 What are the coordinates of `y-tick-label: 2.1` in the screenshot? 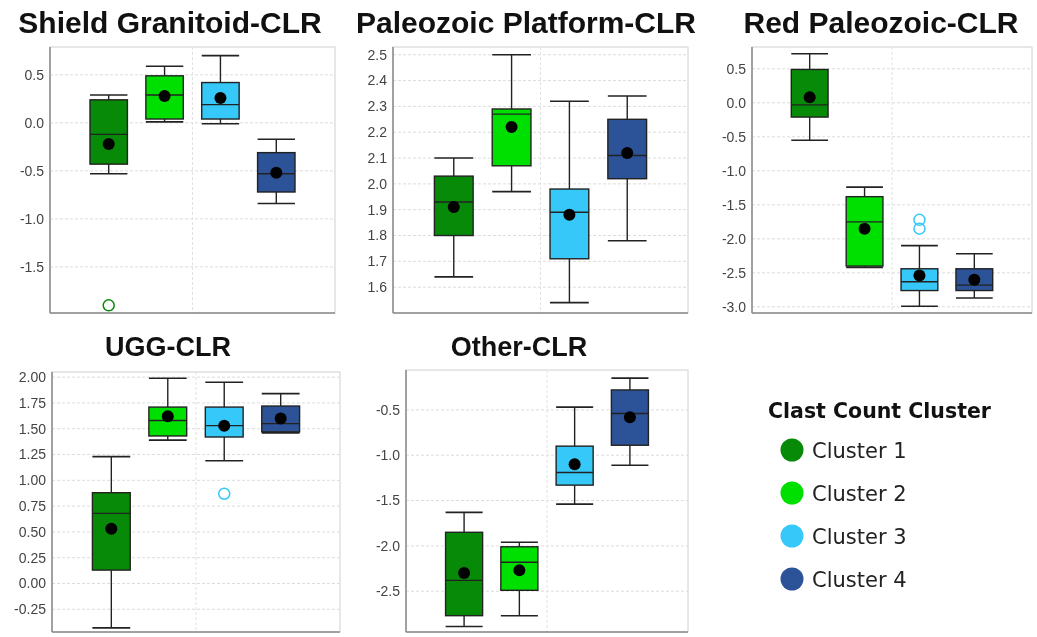 It's located at (377, 157).